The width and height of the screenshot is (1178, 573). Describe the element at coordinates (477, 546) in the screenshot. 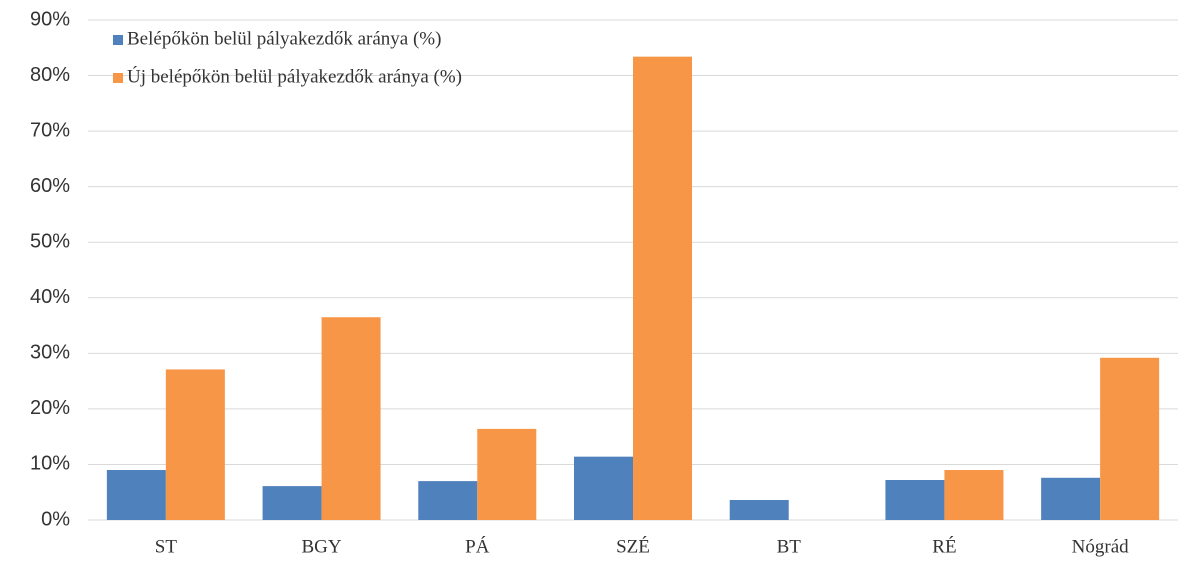

I see `x-tick-label: PÁ` at that location.